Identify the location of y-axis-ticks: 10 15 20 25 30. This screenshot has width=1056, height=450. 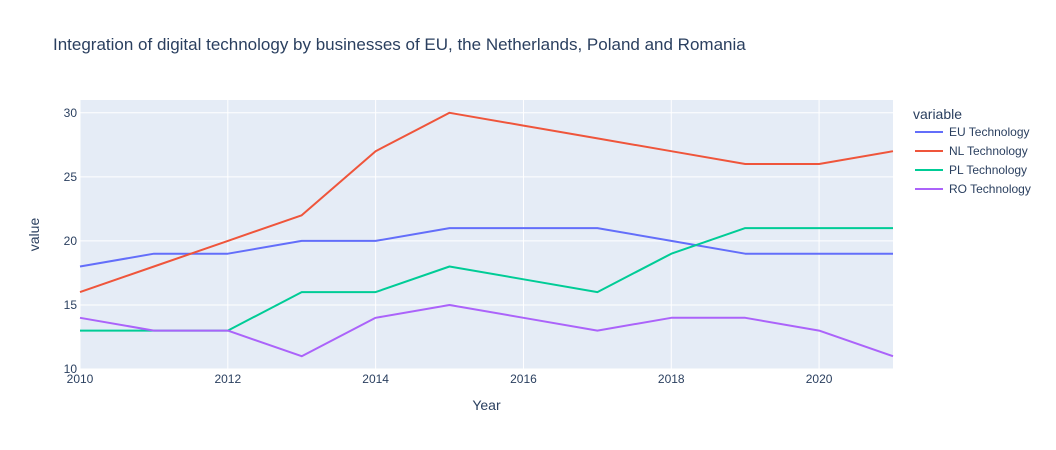
(71, 241).